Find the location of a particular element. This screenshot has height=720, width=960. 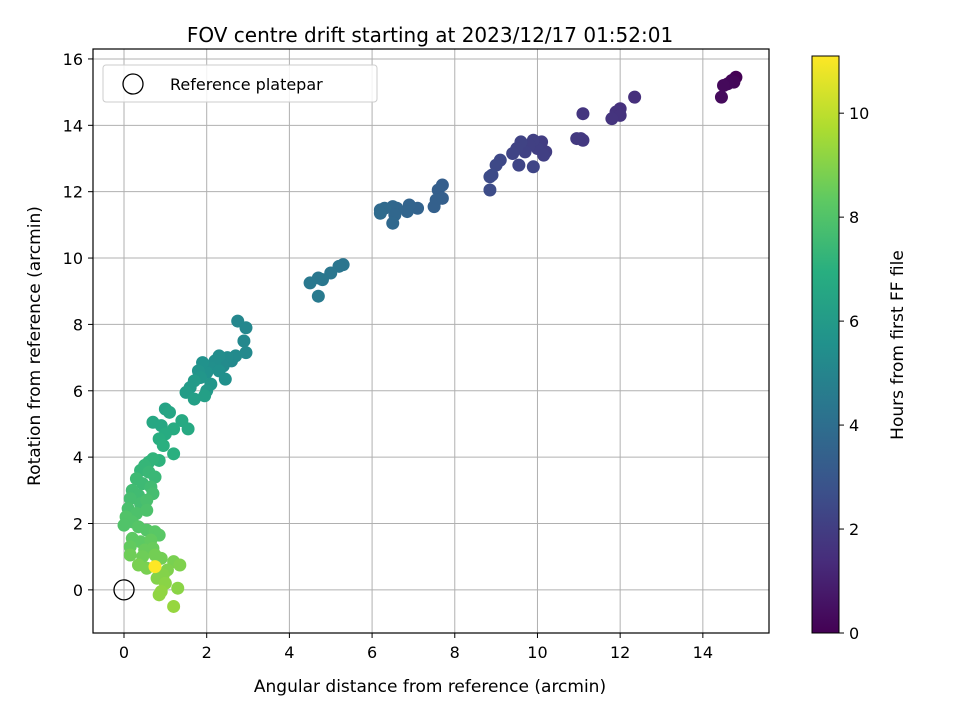

legend-box is located at coordinates (240, 83).